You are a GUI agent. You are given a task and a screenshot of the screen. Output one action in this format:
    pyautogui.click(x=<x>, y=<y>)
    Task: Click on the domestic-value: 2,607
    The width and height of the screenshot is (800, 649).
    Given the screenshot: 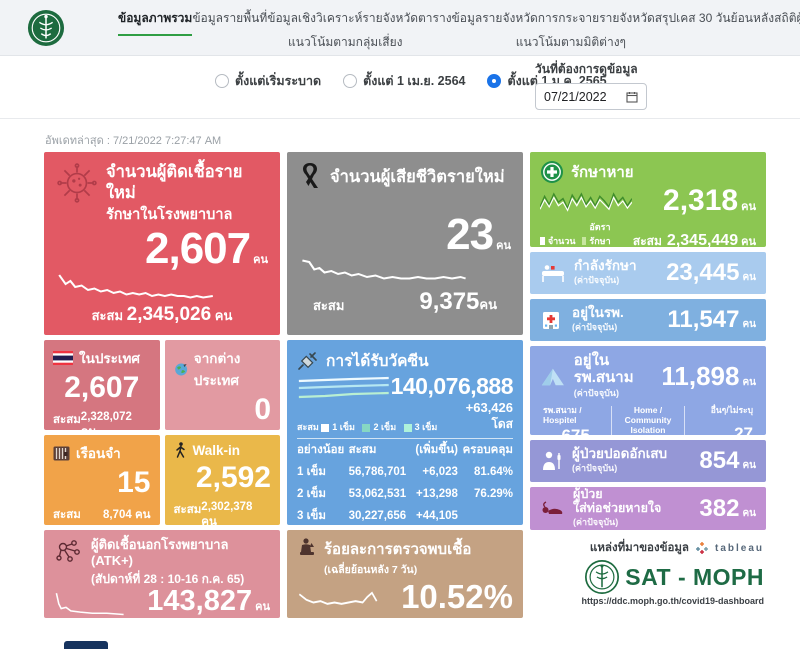 What is the action you would take?
    pyautogui.click(x=102, y=387)
    